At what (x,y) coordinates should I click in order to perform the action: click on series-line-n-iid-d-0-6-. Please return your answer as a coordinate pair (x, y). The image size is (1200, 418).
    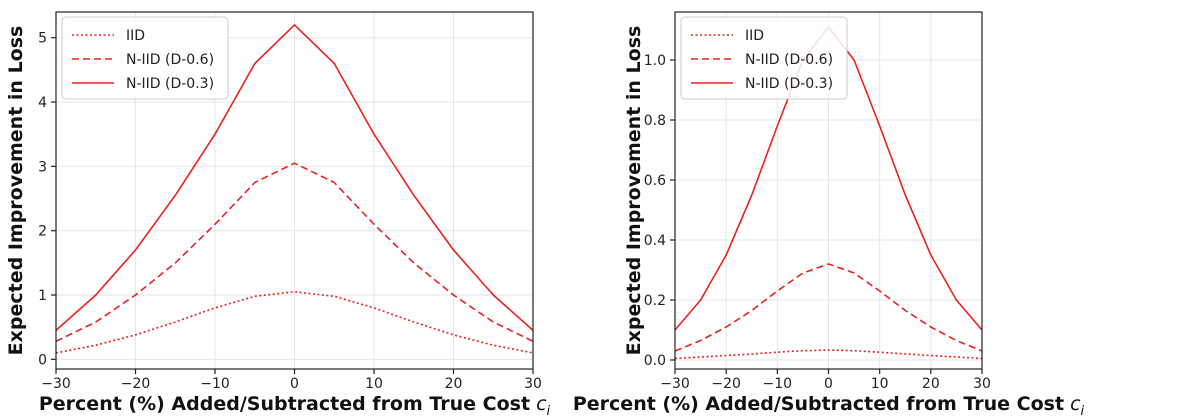
    Looking at the image, I should click on (828, 307).